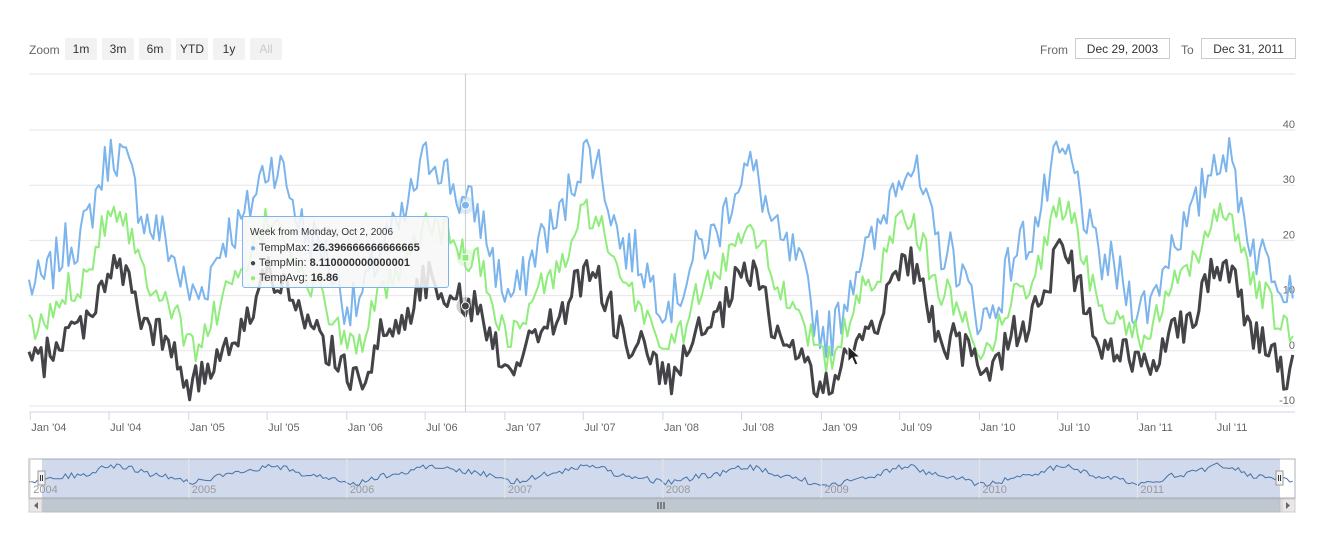 This screenshot has width=1328, height=538. What do you see at coordinates (661, 505) in the screenshot?
I see `scrollbar-grip-icon` at bounding box center [661, 505].